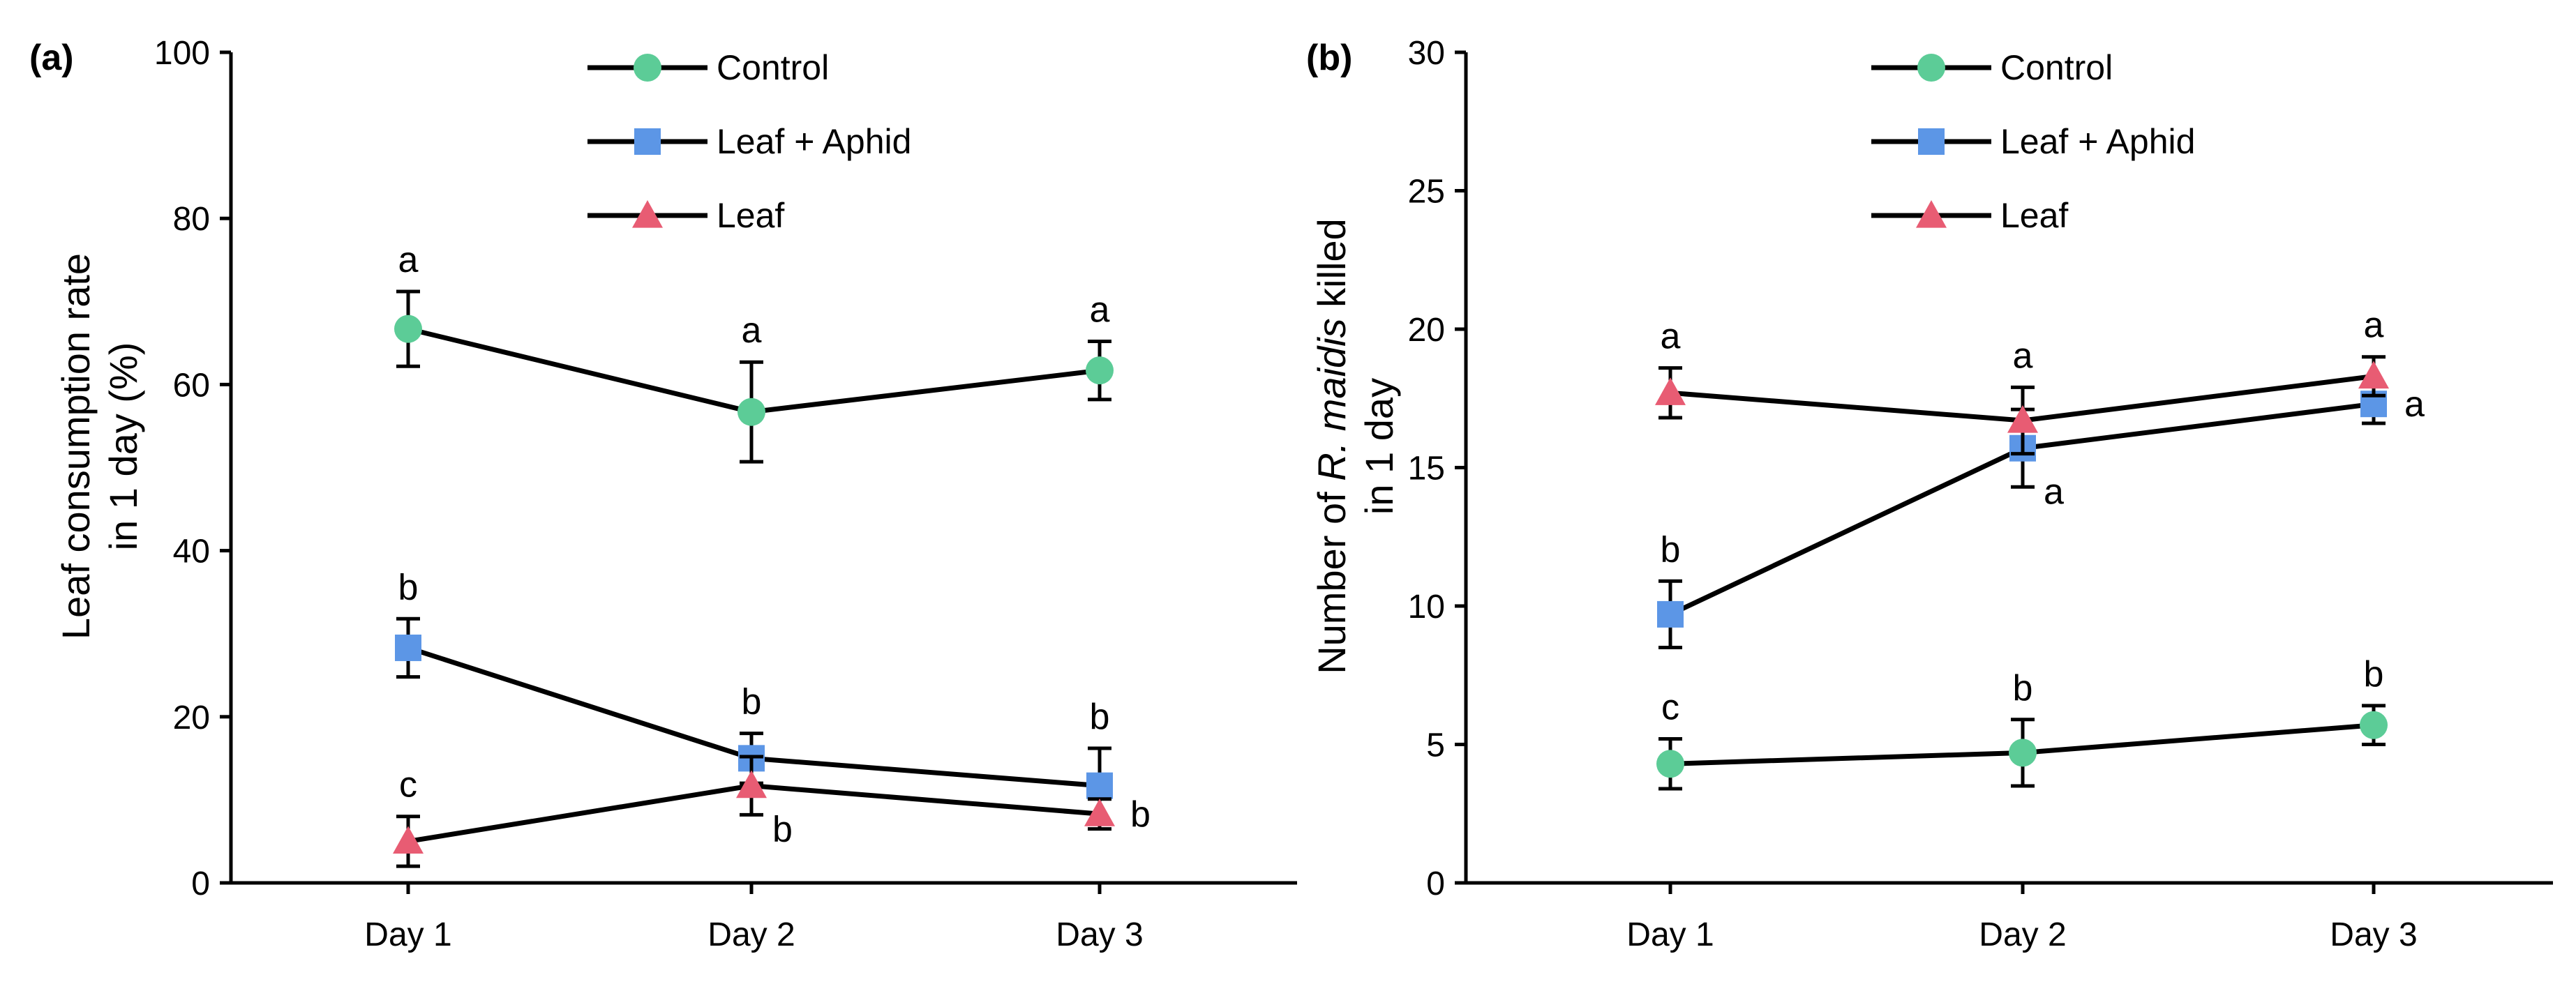  What do you see at coordinates (123, 446) in the screenshot?
I see `y-axis-title-a-line2: in 1 day (%)` at bounding box center [123, 446].